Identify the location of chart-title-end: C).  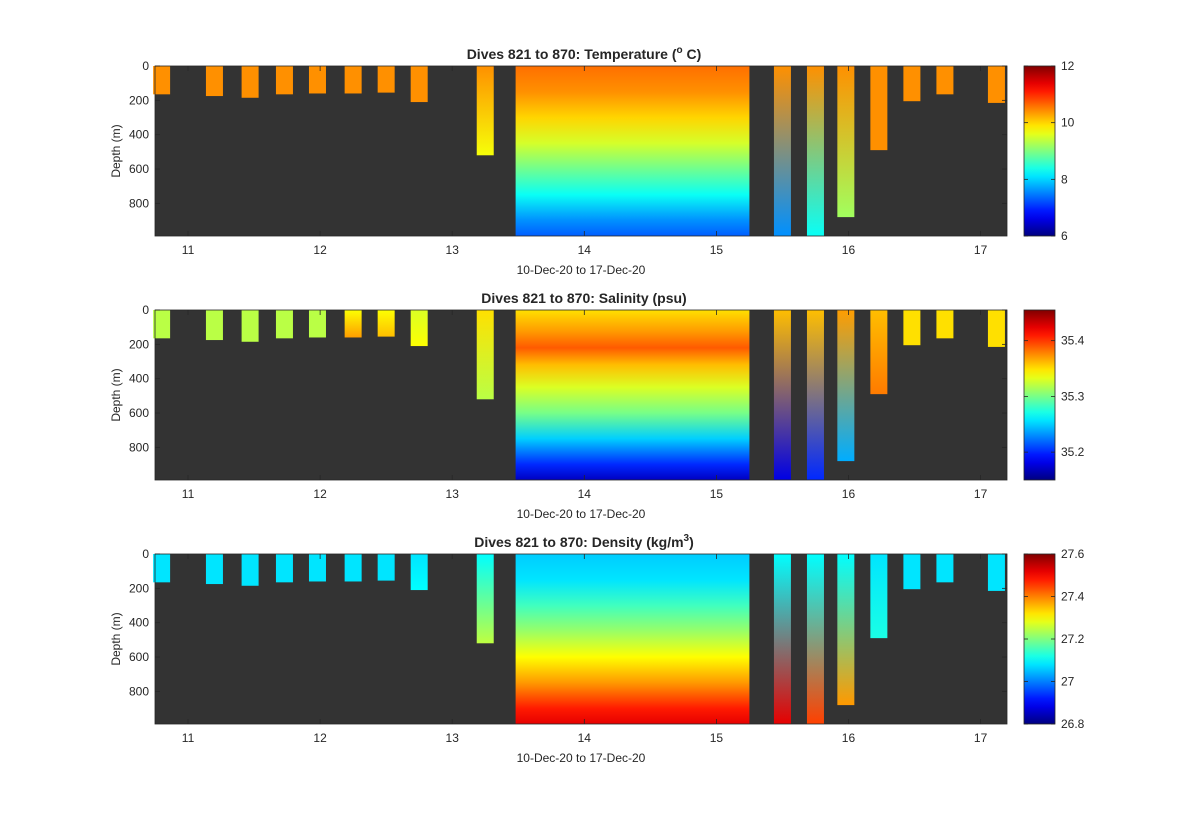
(692, 54).